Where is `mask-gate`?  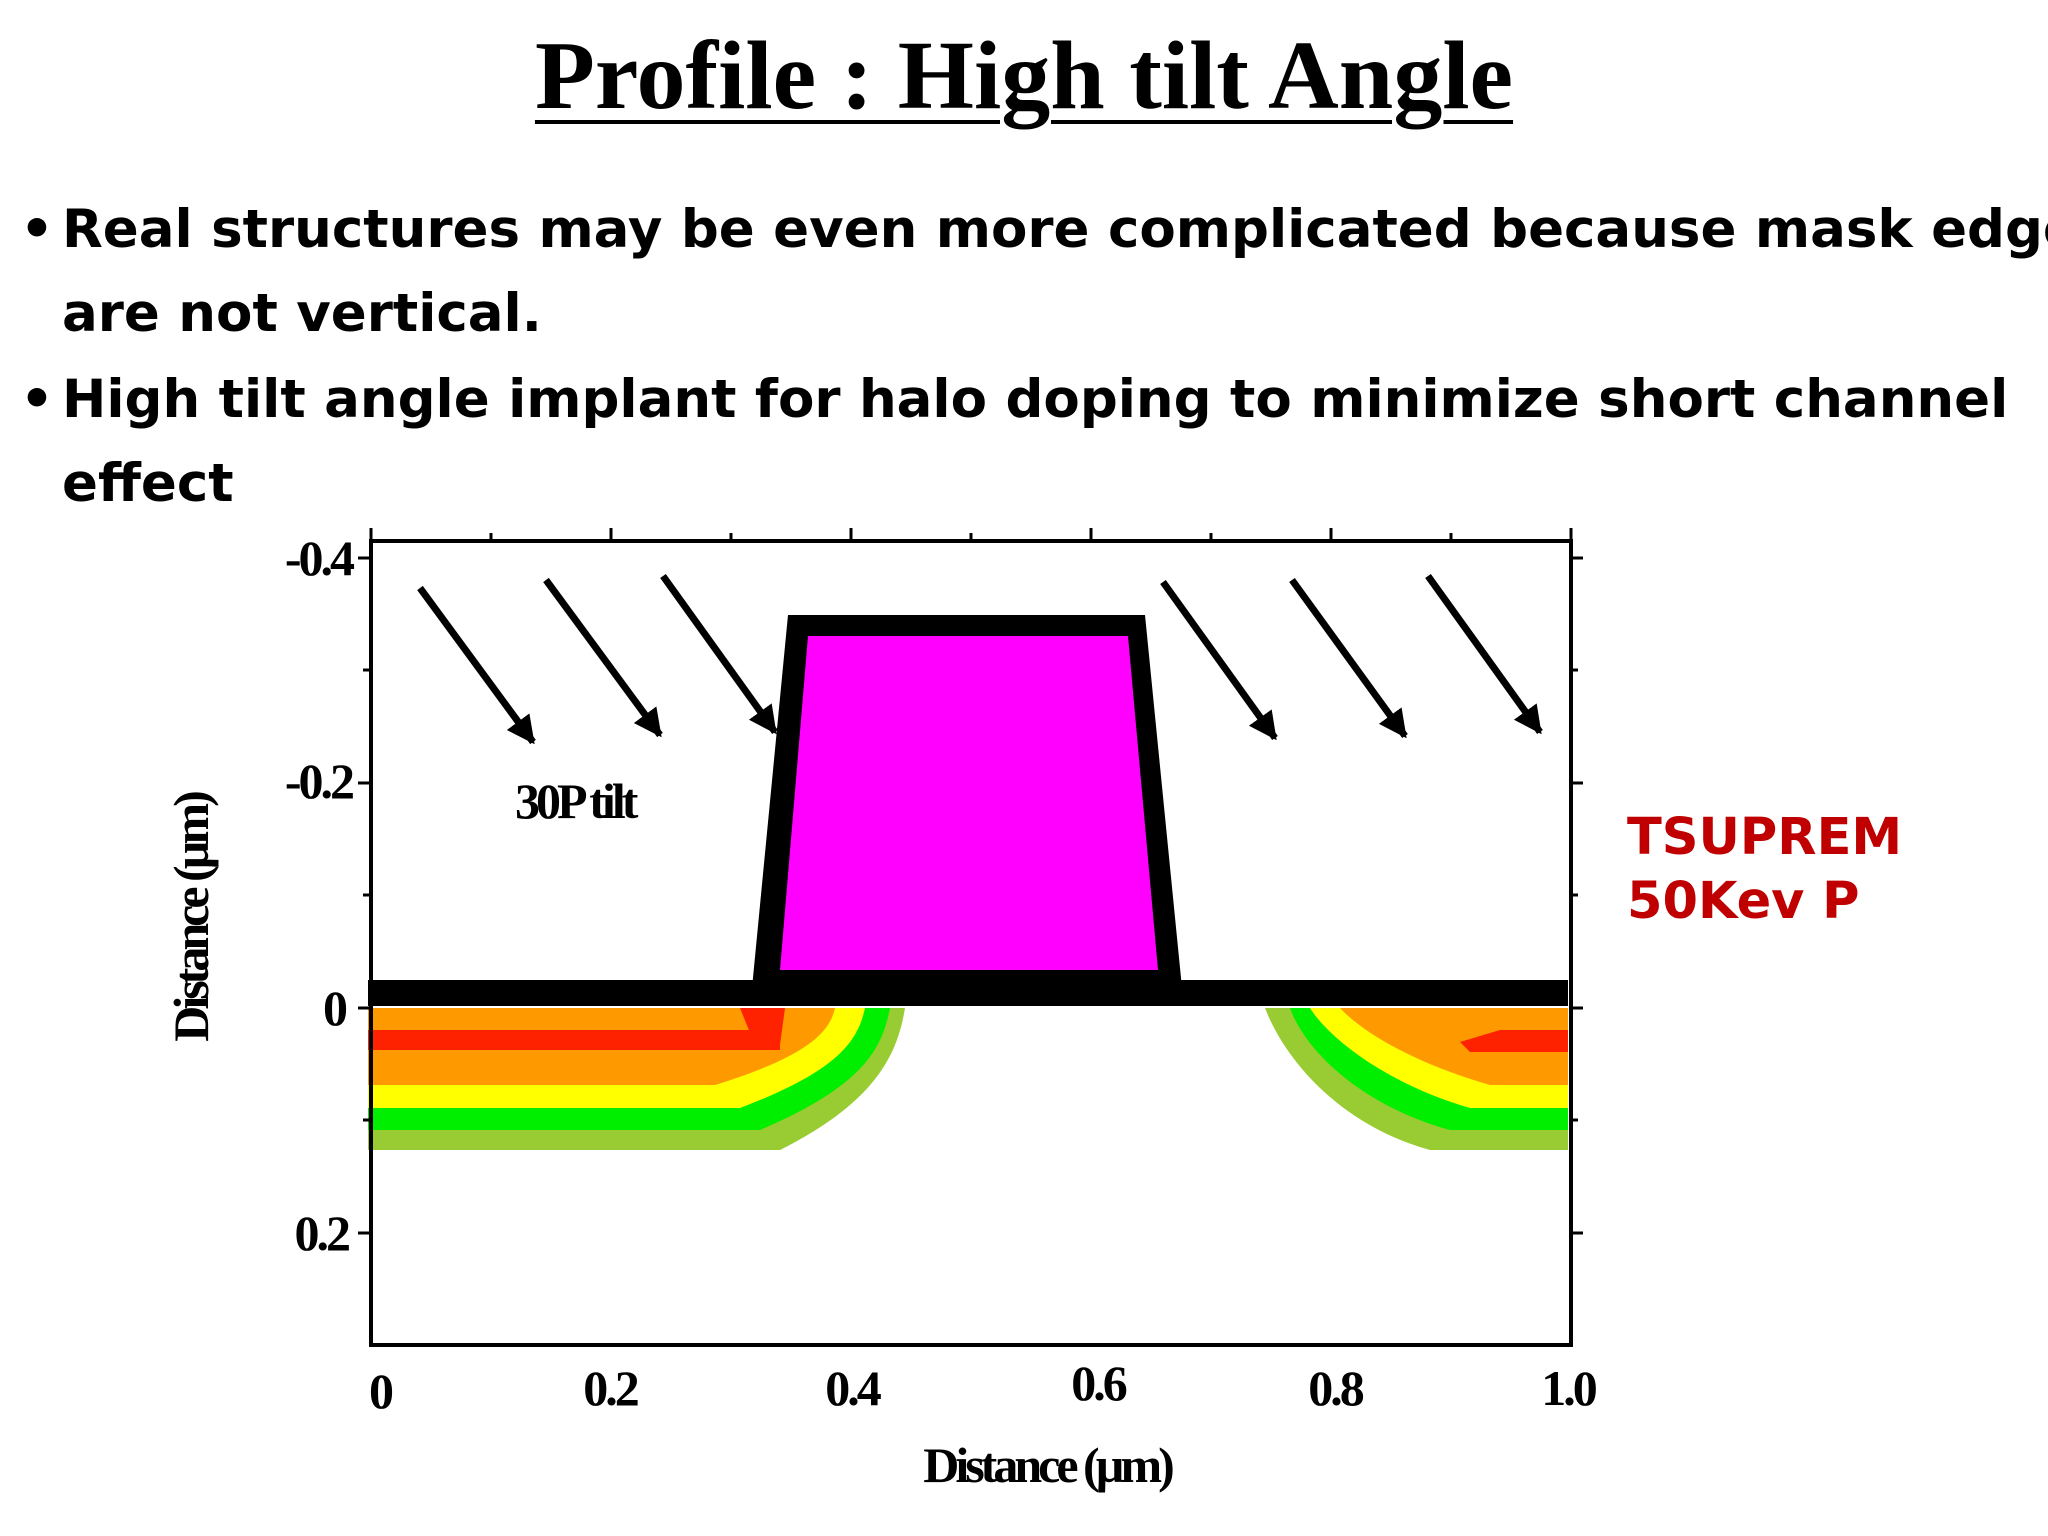
mask-gate is located at coordinates (967, 801).